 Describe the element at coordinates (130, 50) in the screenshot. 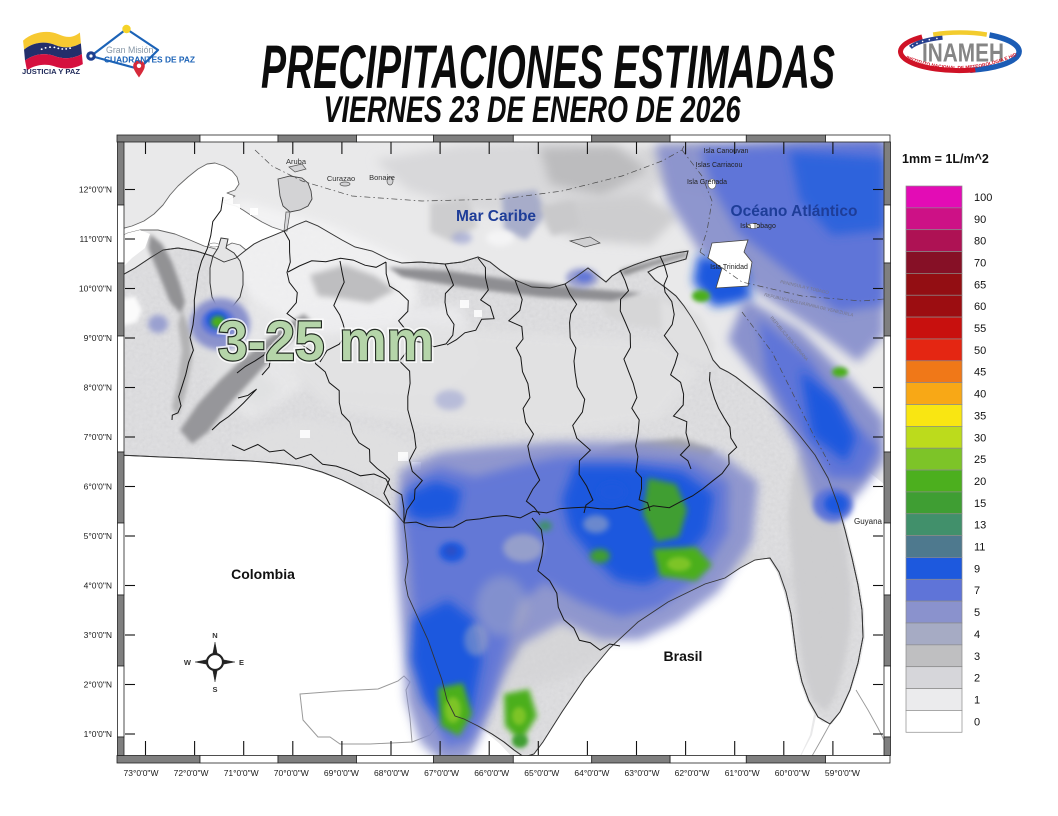

I see `svg-text: Gran Misión` at that location.